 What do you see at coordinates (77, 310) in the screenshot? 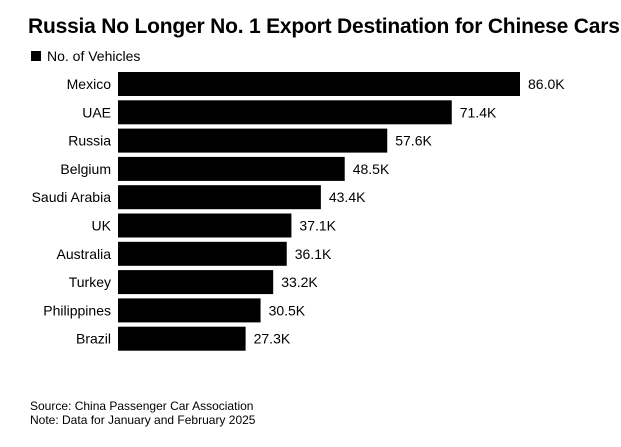
I see `category-label-philippines: Philippines` at bounding box center [77, 310].